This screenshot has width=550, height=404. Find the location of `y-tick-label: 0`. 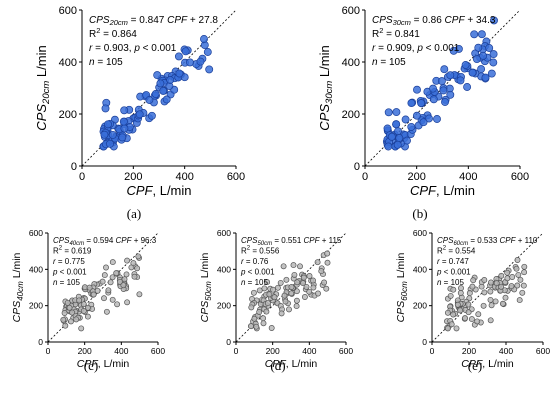

y-tick-label: 0 is located at coordinates (228, 342).